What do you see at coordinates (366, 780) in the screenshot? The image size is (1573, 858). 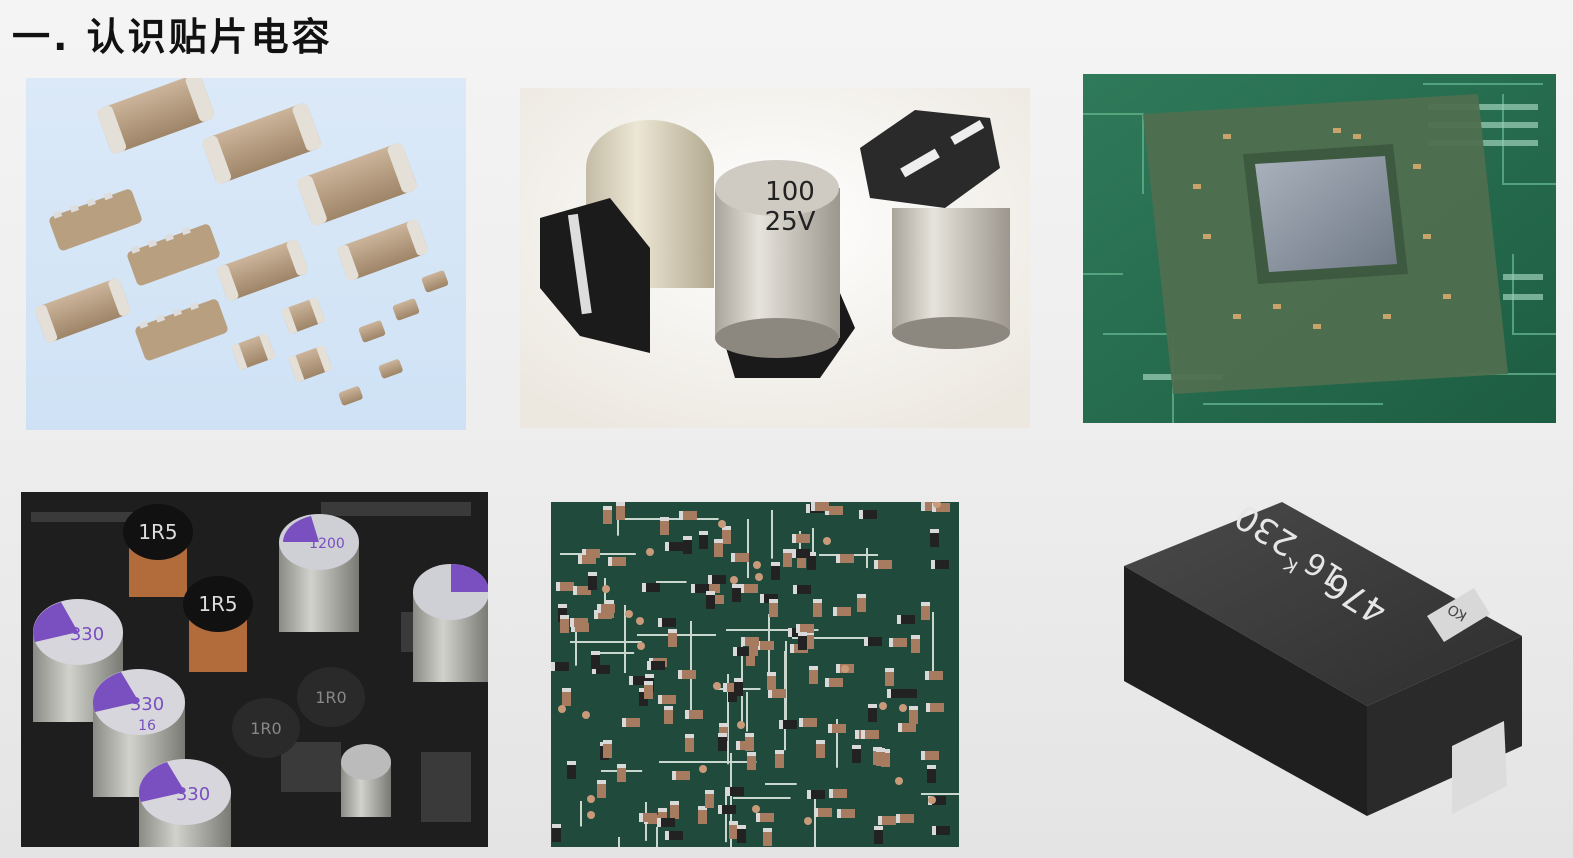 I see `small-cap` at bounding box center [366, 780].